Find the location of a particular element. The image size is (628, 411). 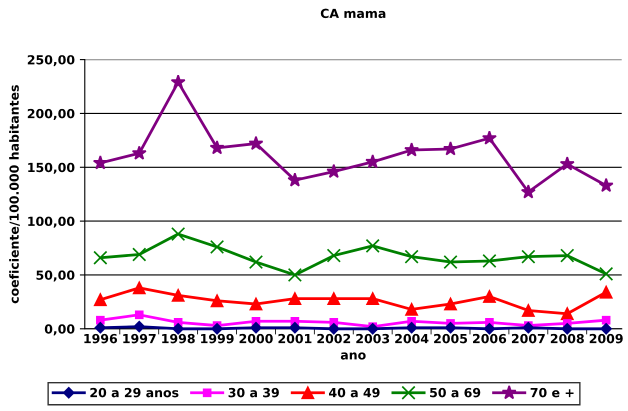

y-axis-title: coeficiente/100.000 habitantes is located at coordinates (14, 194).